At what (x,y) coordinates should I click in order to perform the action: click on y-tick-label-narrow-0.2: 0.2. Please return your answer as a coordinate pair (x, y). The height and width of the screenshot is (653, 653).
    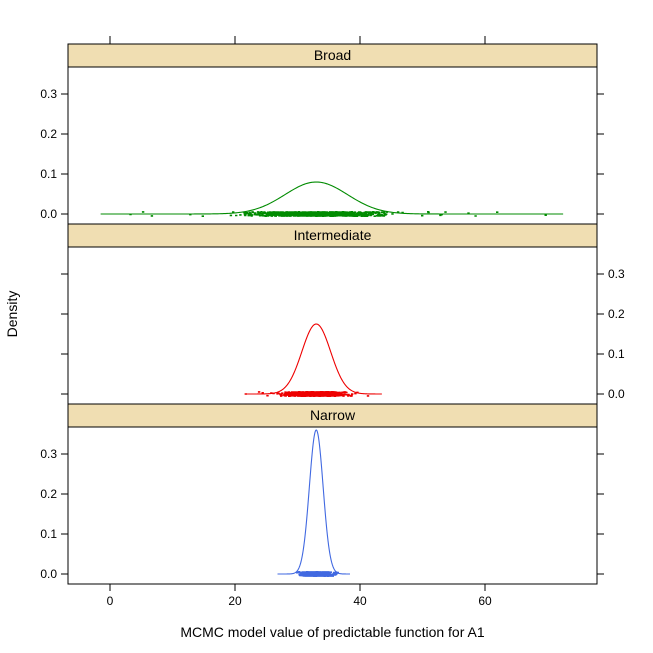
    Looking at the image, I should click on (48, 494).